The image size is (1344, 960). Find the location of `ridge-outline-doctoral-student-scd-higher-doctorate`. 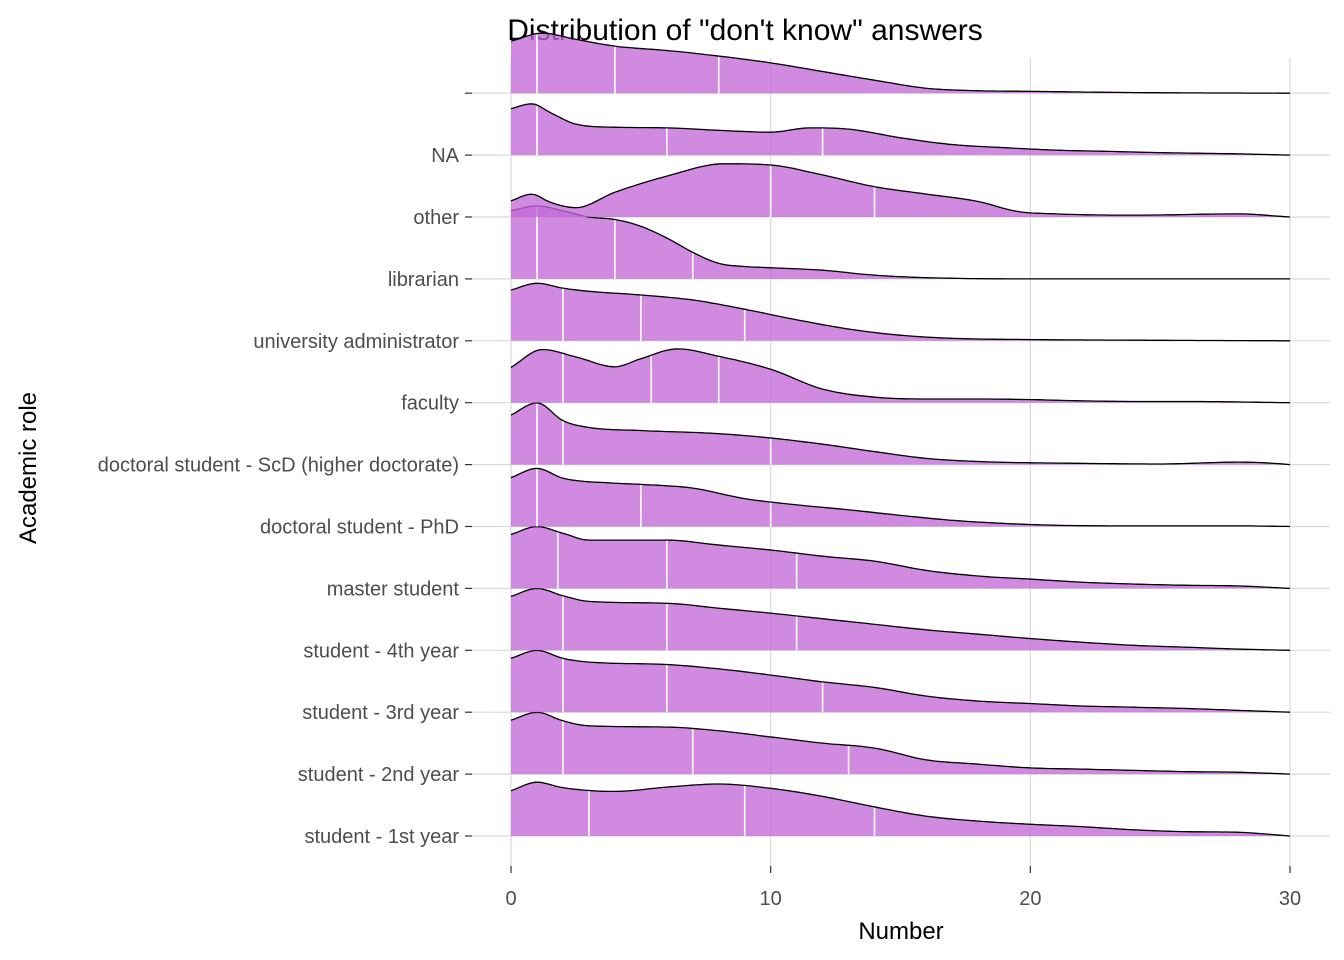

ridge-outline-doctoral-student-scd-higher-doctorate is located at coordinates (900, 434).